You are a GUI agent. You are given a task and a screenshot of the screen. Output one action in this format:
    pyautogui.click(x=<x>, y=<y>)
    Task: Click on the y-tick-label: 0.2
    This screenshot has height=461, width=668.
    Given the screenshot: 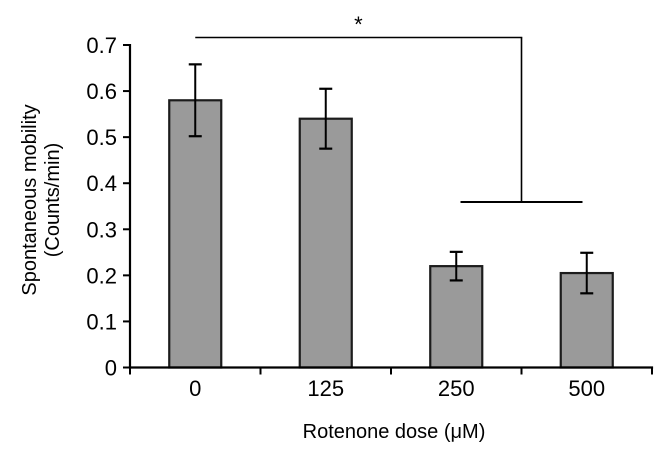 What is the action you would take?
    pyautogui.click(x=101, y=275)
    